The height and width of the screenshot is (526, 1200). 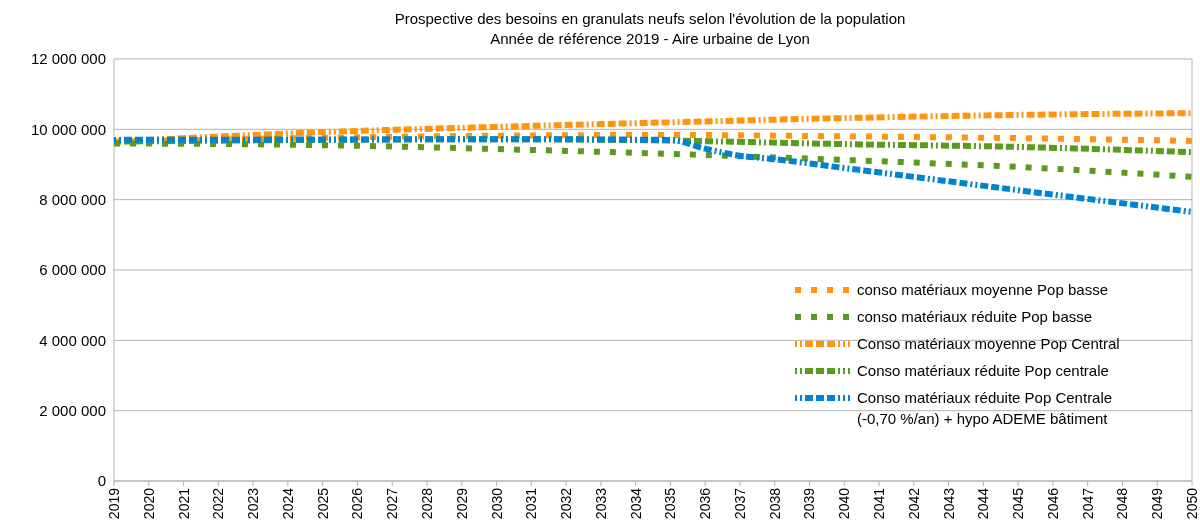 What do you see at coordinates (809, 503) in the screenshot?
I see `x-tick-label: 2039` at bounding box center [809, 503].